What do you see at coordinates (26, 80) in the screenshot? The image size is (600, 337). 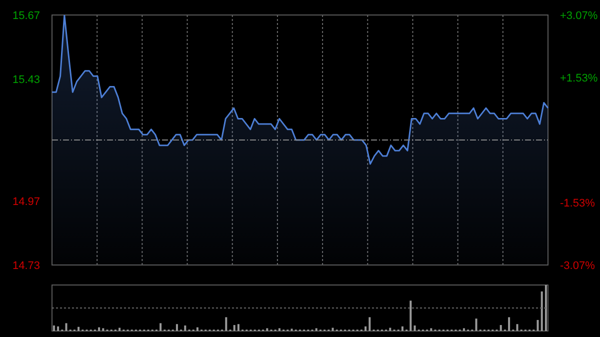 I see `y-tick-label: 15.43` at bounding box center [26, 80].